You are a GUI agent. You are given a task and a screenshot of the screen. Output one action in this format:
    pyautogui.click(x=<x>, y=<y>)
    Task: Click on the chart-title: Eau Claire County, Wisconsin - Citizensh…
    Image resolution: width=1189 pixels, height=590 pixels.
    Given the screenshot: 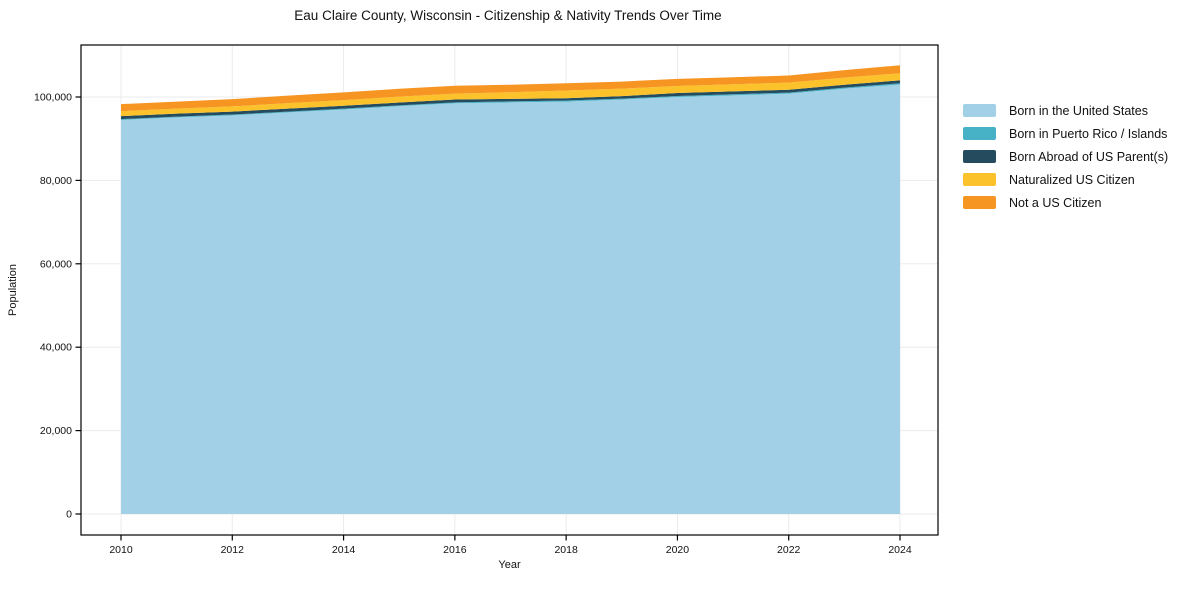 What is the action you would take?
    pyautogui.click(x=508, y=15)
    